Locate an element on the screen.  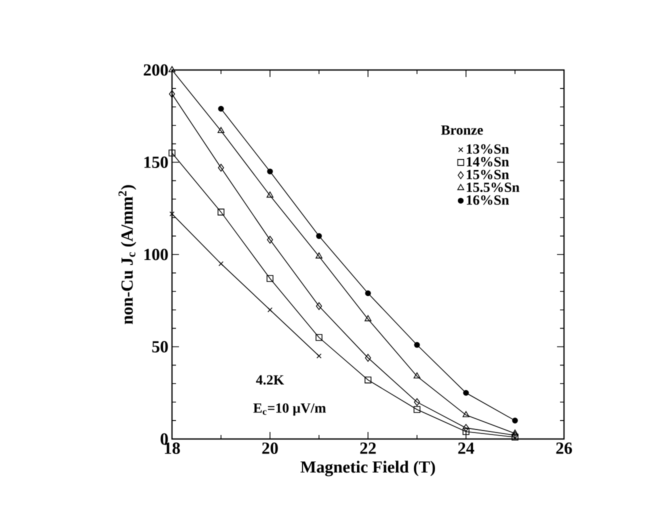
x-tick-label: 26 is located at coordinates (564, 448).